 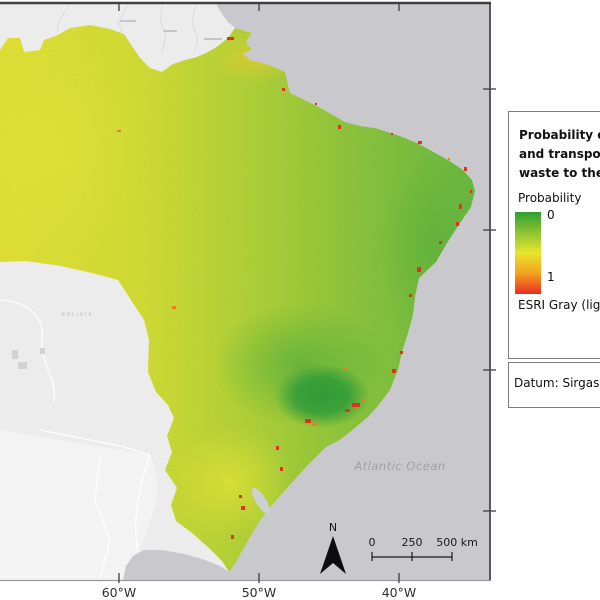 What do you see at coordinates (559, 135) in the screenshot?
I see `legend-title-line1: Probability o` at bounding box center [559, 135].